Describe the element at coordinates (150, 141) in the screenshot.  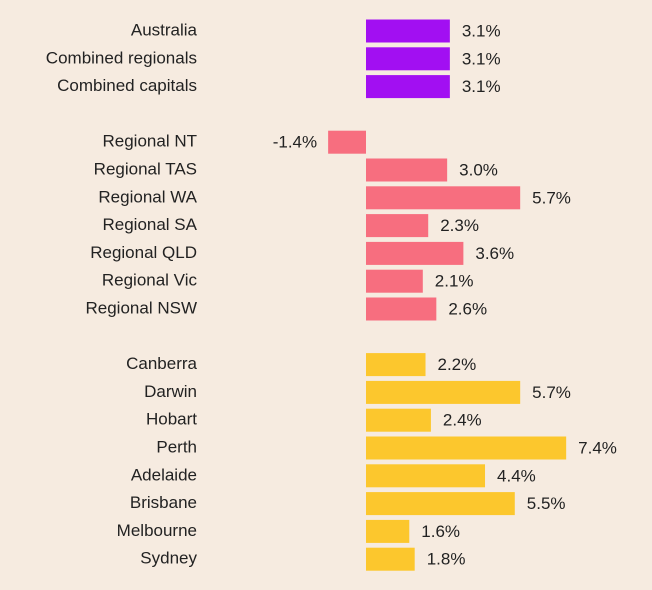
I see `category-label: Regional NT` at that location.